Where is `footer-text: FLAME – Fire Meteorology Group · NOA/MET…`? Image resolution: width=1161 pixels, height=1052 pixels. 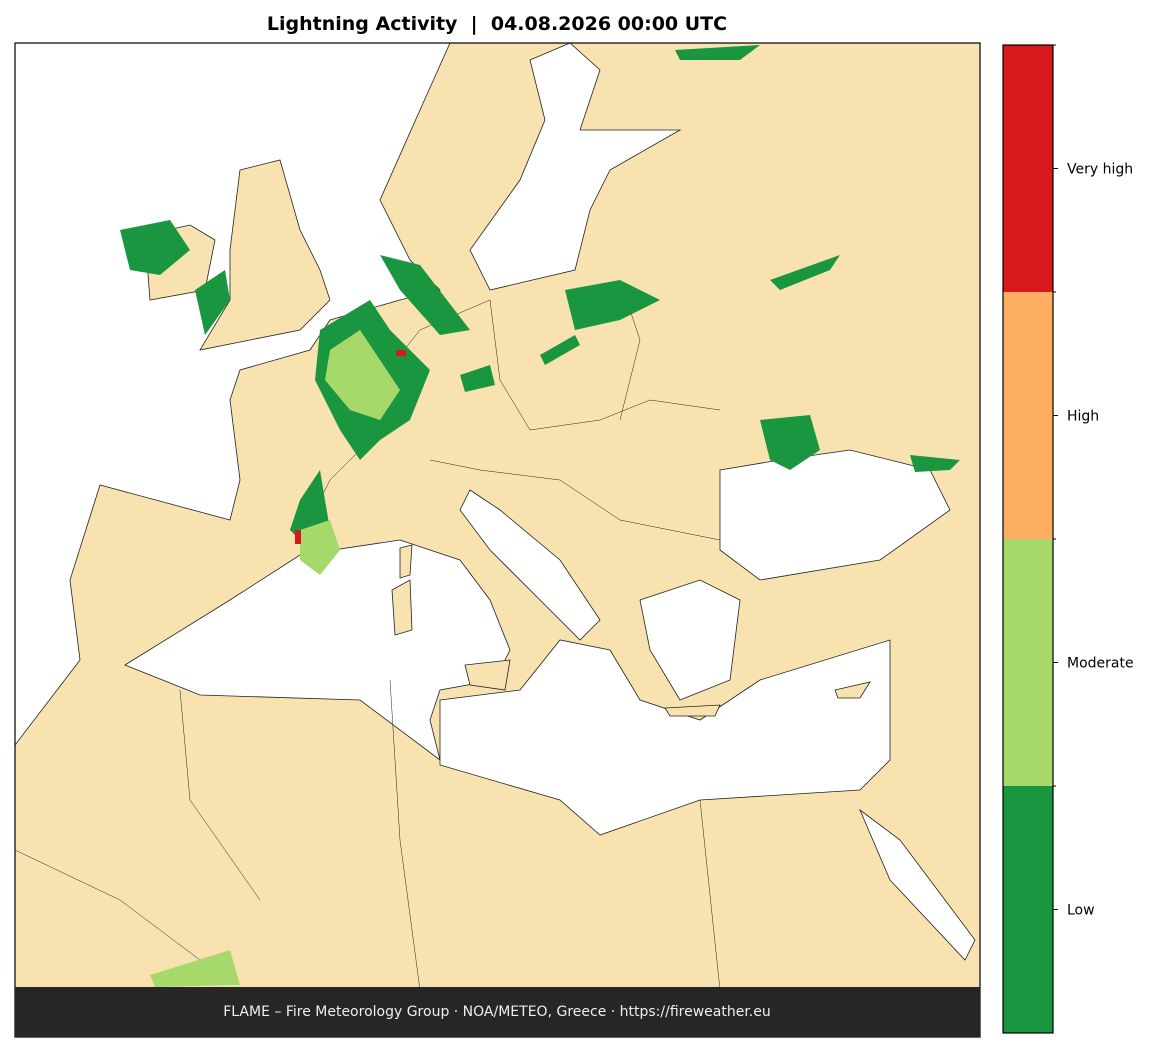 footer-text: FLAME – Fire Meteorology Group · NOA/MET… is located at coordinates (497, 1012).